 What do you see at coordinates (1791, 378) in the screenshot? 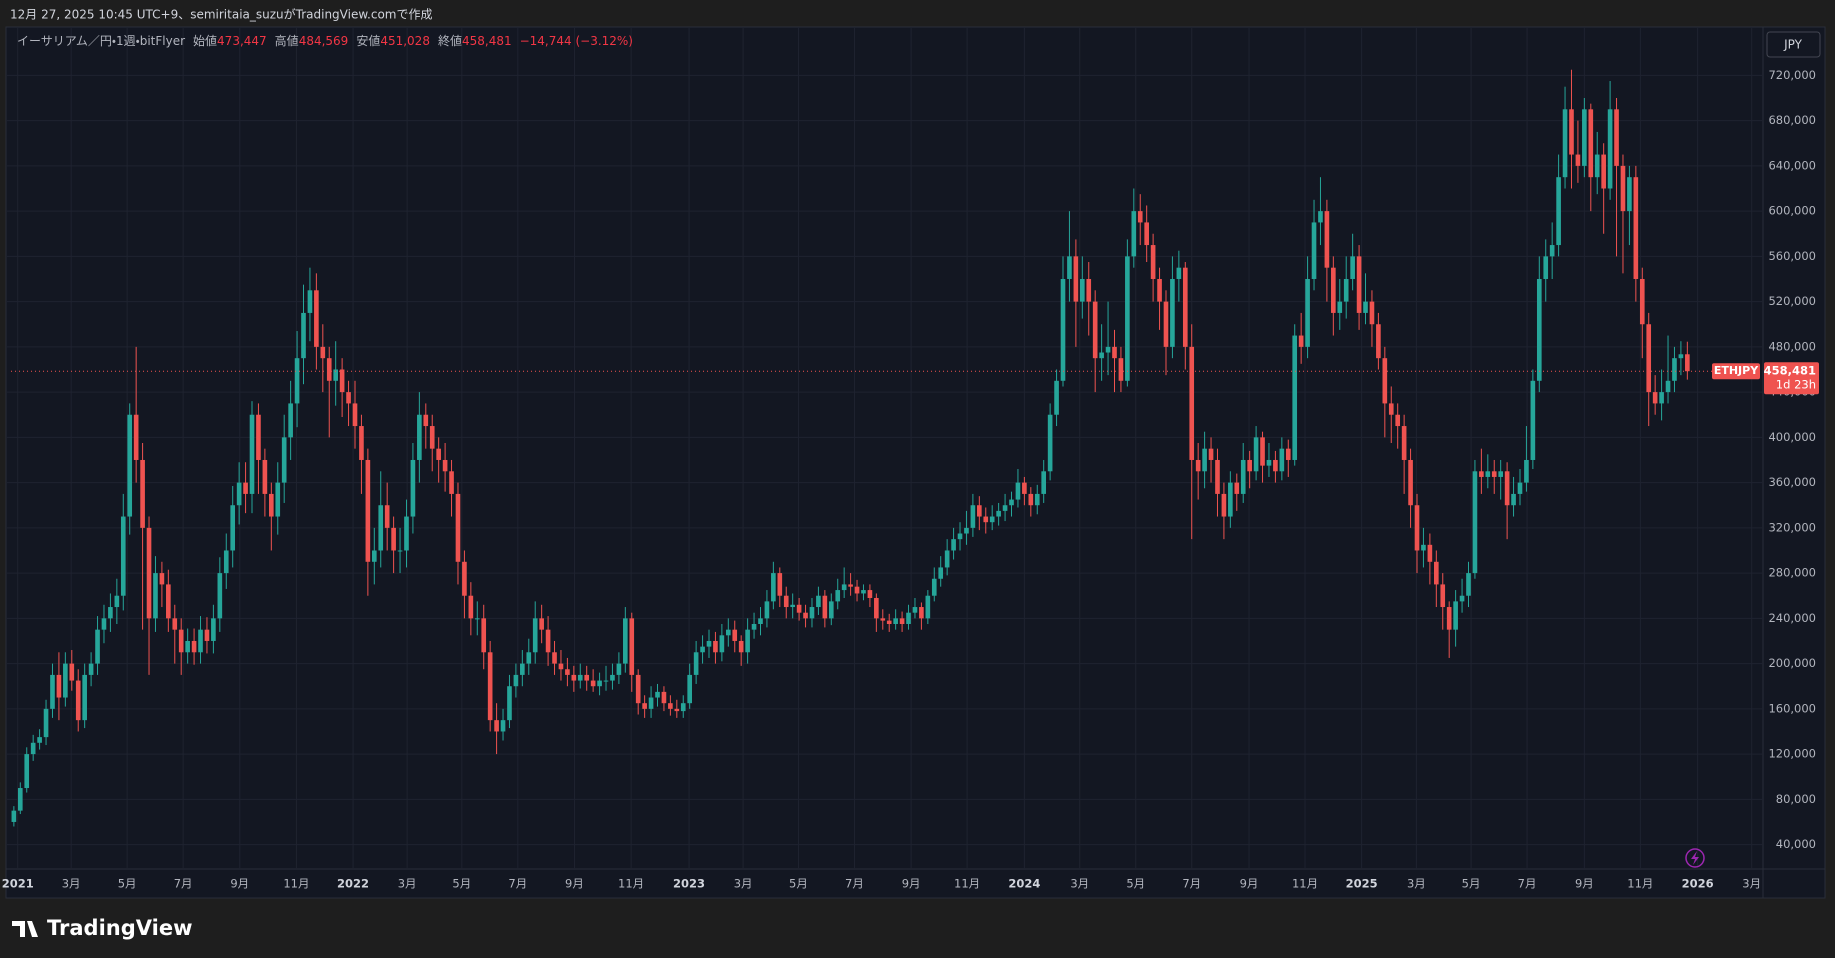
I see `price-tag` at bounding box center [1791, 378].